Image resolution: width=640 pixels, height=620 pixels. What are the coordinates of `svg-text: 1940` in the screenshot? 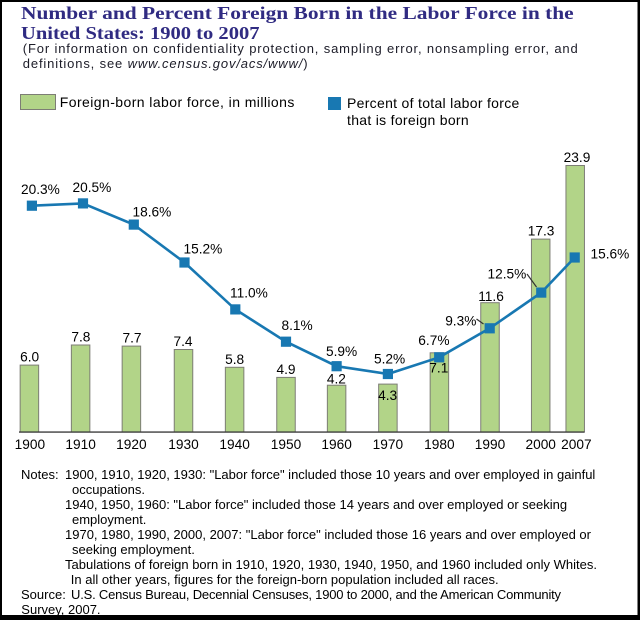 It's located at (234, 444).